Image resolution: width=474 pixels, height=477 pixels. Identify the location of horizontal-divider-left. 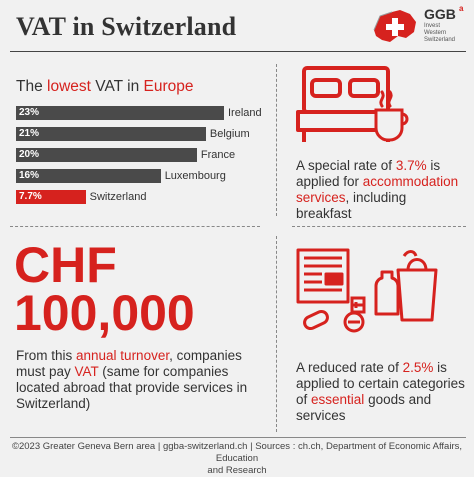
(135, 226).